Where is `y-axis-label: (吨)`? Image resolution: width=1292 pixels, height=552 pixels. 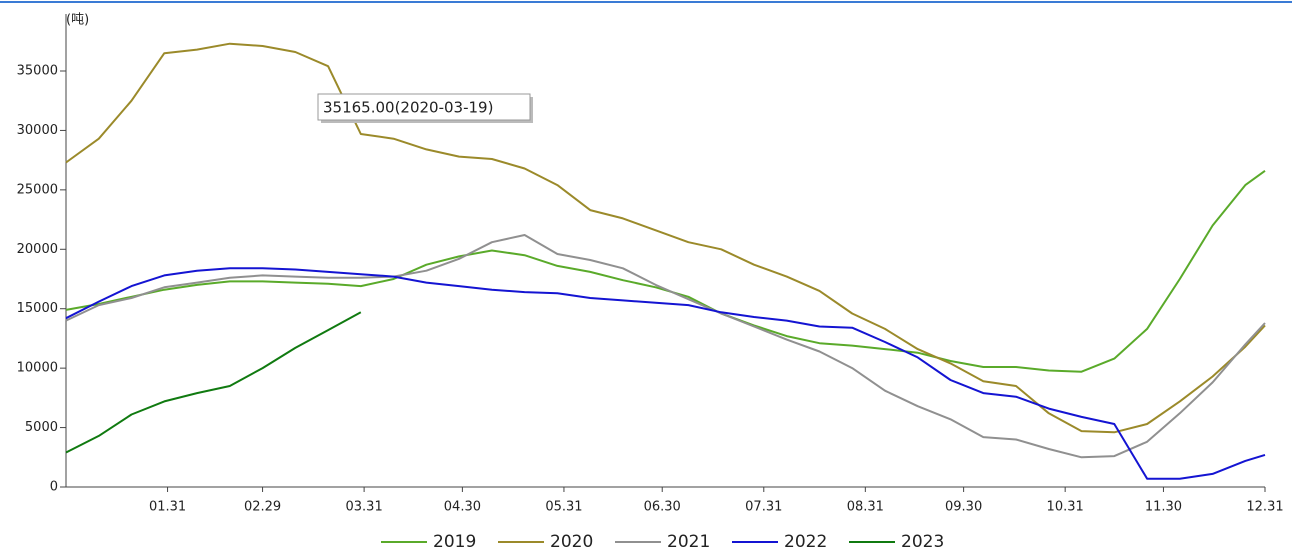 y-axis-label: (吨) is located at coordinates (77, 20).